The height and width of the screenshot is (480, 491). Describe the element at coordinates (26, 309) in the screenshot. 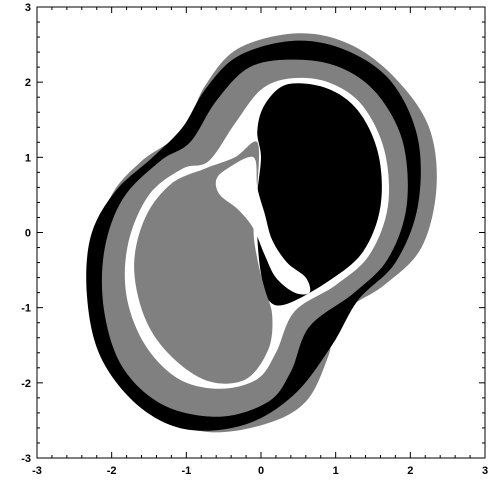

I see `y-tick-label: -1` at that location.